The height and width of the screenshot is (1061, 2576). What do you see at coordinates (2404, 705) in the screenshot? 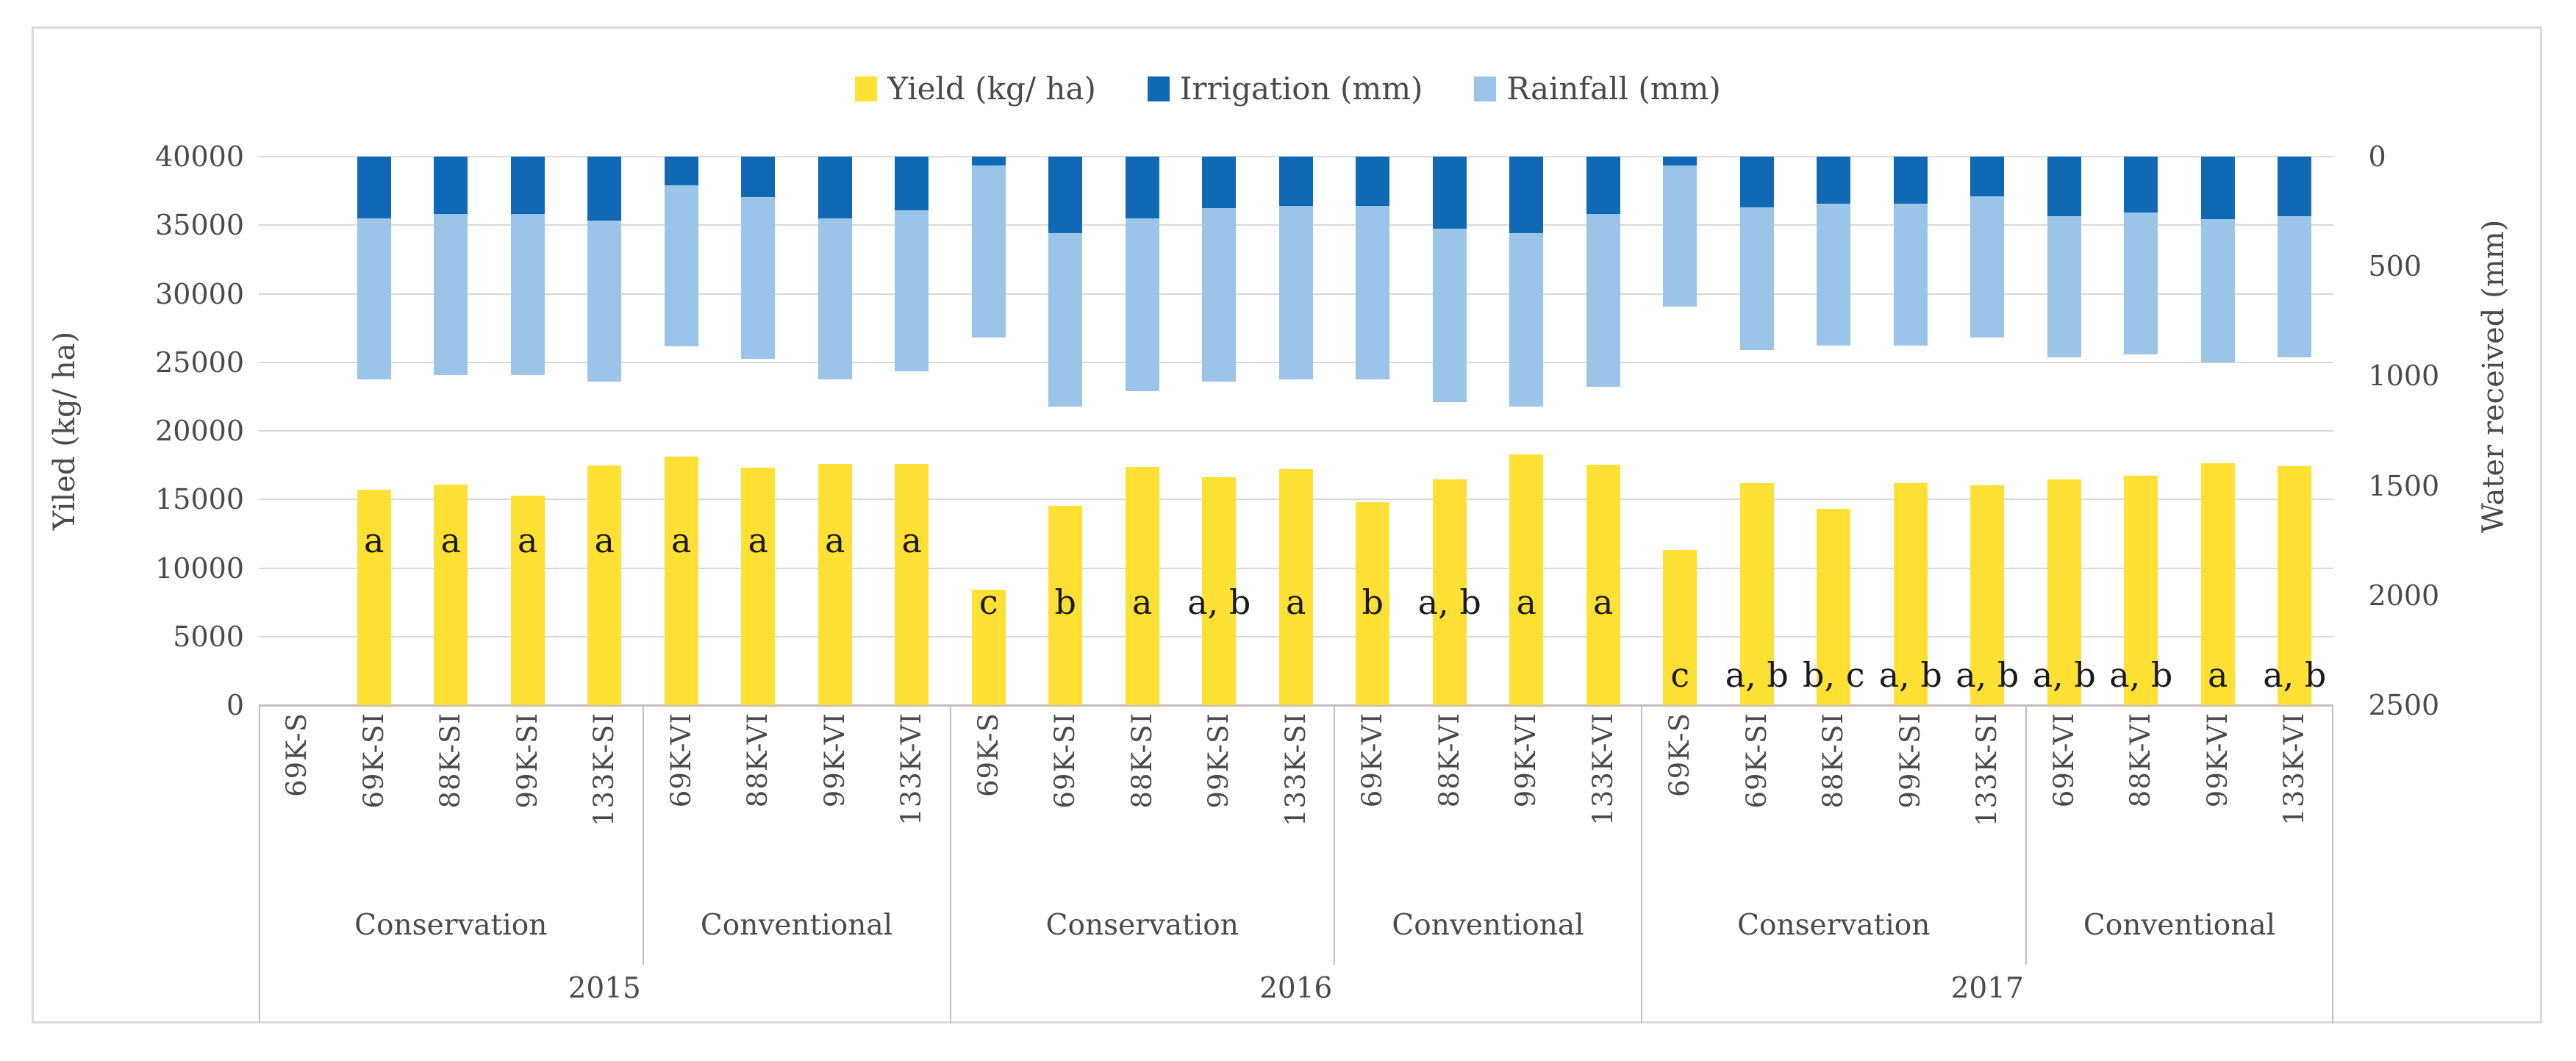
I see `right-axis-tick: 2500` at bounding box center [2404, 705].